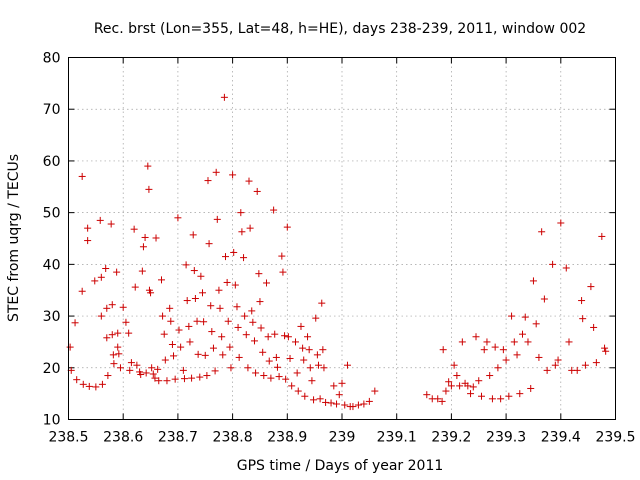  Describe the element at coordinates (233, 438) in the screenshot. I see `x-tick-label: 238.8` at that location.